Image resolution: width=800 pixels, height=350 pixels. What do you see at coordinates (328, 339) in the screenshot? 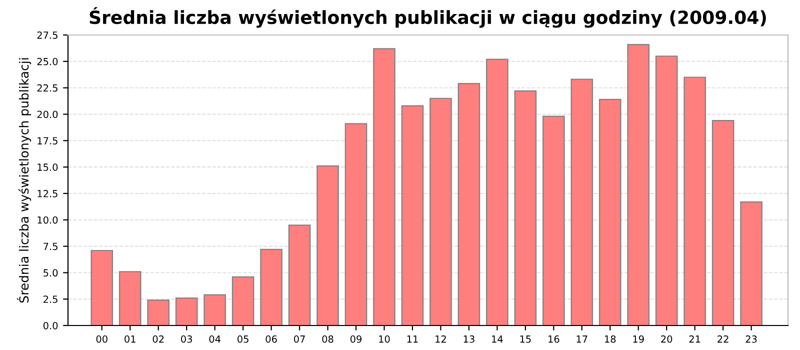
I see `x-tick-label: 08` at bounding box center [328, 339].